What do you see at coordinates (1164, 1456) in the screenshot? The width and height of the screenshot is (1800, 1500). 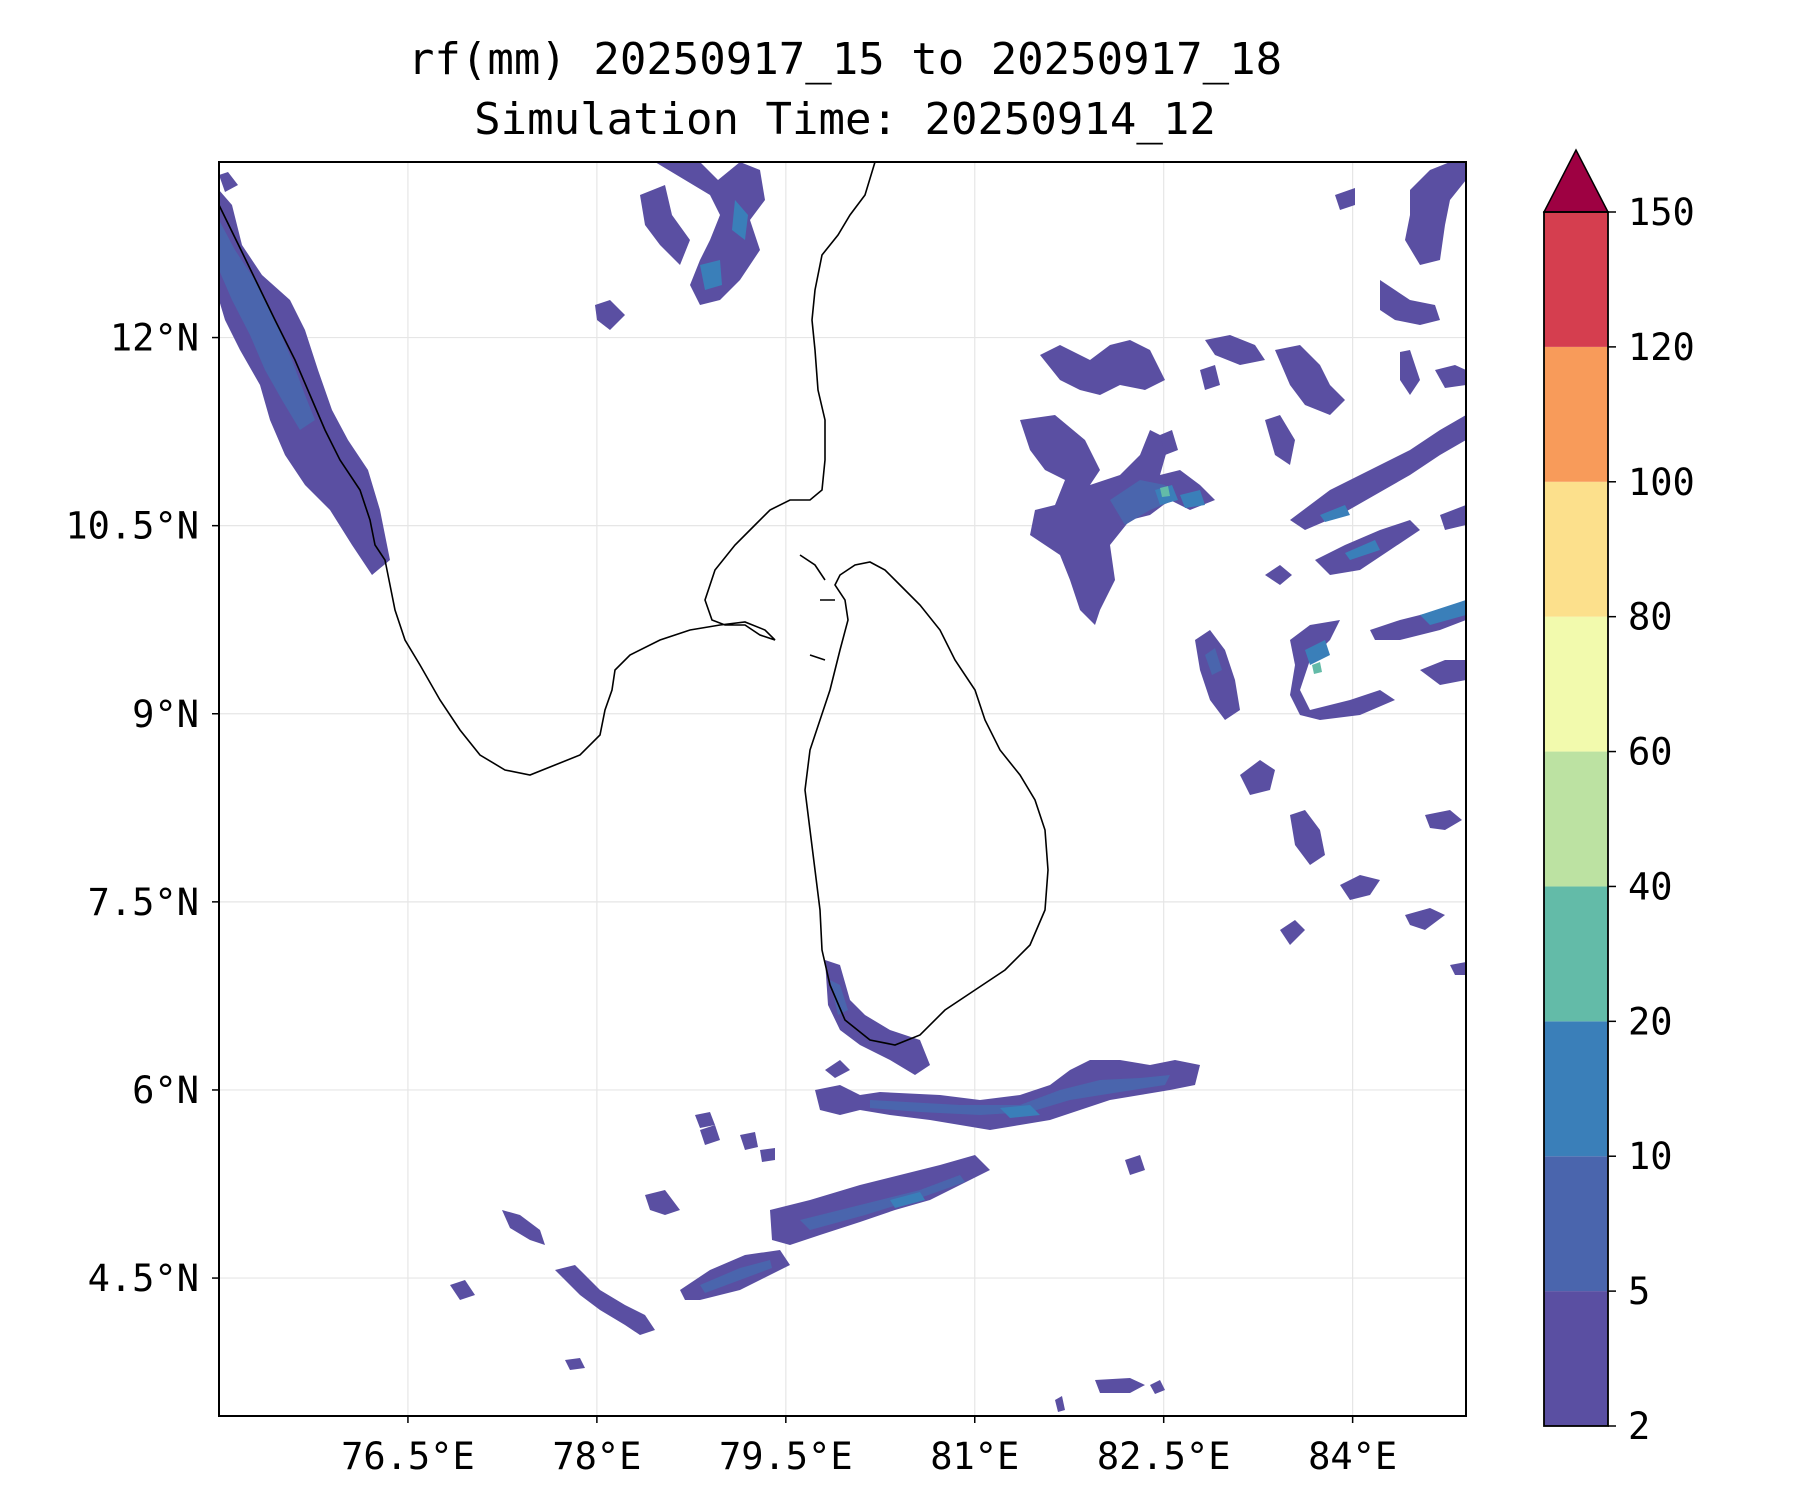 I see `lon-tick-label: 82.5°E` at bounding box center [1164, 1456].